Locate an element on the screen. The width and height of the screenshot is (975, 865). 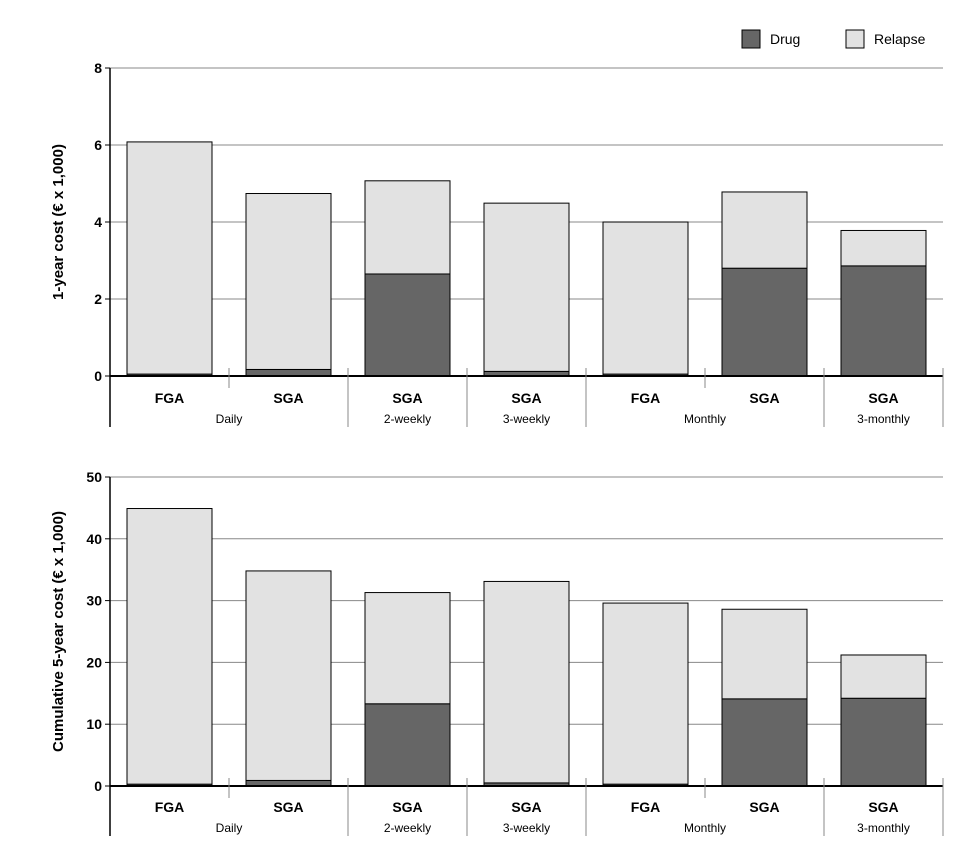
y-tick-label: 50 is located at coordinates (94, 477).